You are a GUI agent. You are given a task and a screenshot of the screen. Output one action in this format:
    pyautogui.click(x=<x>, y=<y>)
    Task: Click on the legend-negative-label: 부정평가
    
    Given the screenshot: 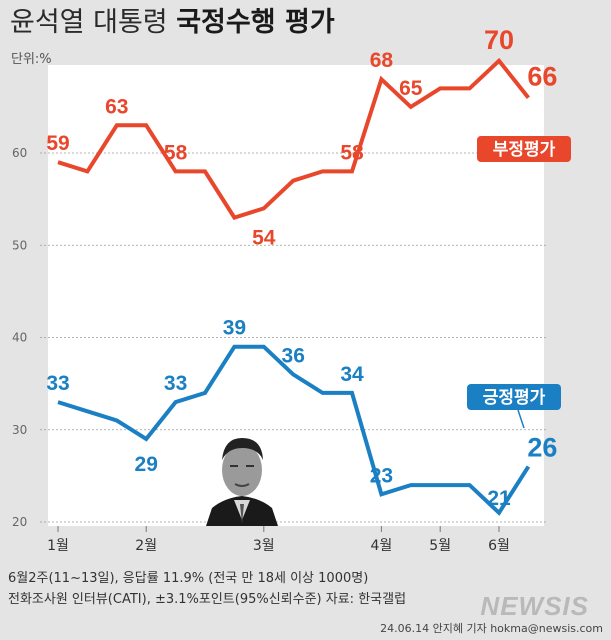 What is the action you would take?
    pyautogui.click(x=524, y=150)
    